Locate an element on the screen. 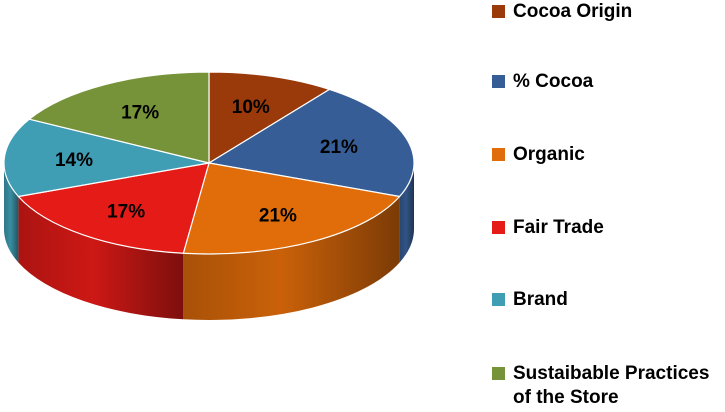 This screenshot has height=412, width=725. legend-item: Cocoa Origin is located at coordinates (562, 12).